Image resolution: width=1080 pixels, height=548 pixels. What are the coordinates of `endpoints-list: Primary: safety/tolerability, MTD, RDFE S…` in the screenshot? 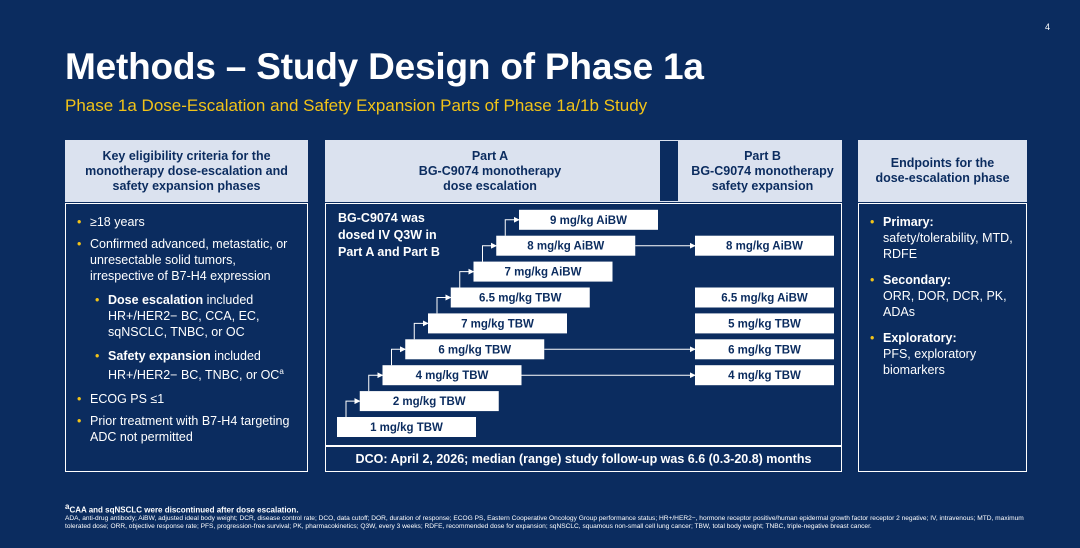 It's located at (941, 296).